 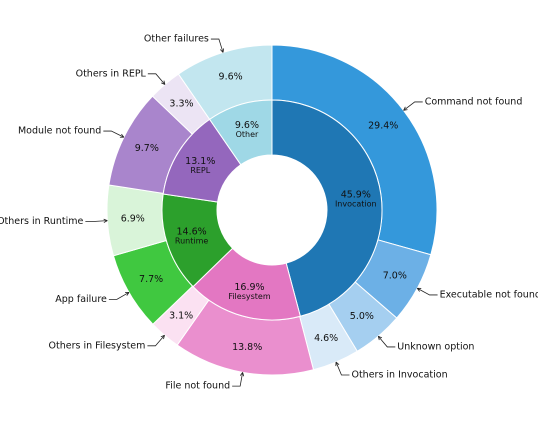 I want to click on label-arrow-command-not-found, so click(x=413, y=106).